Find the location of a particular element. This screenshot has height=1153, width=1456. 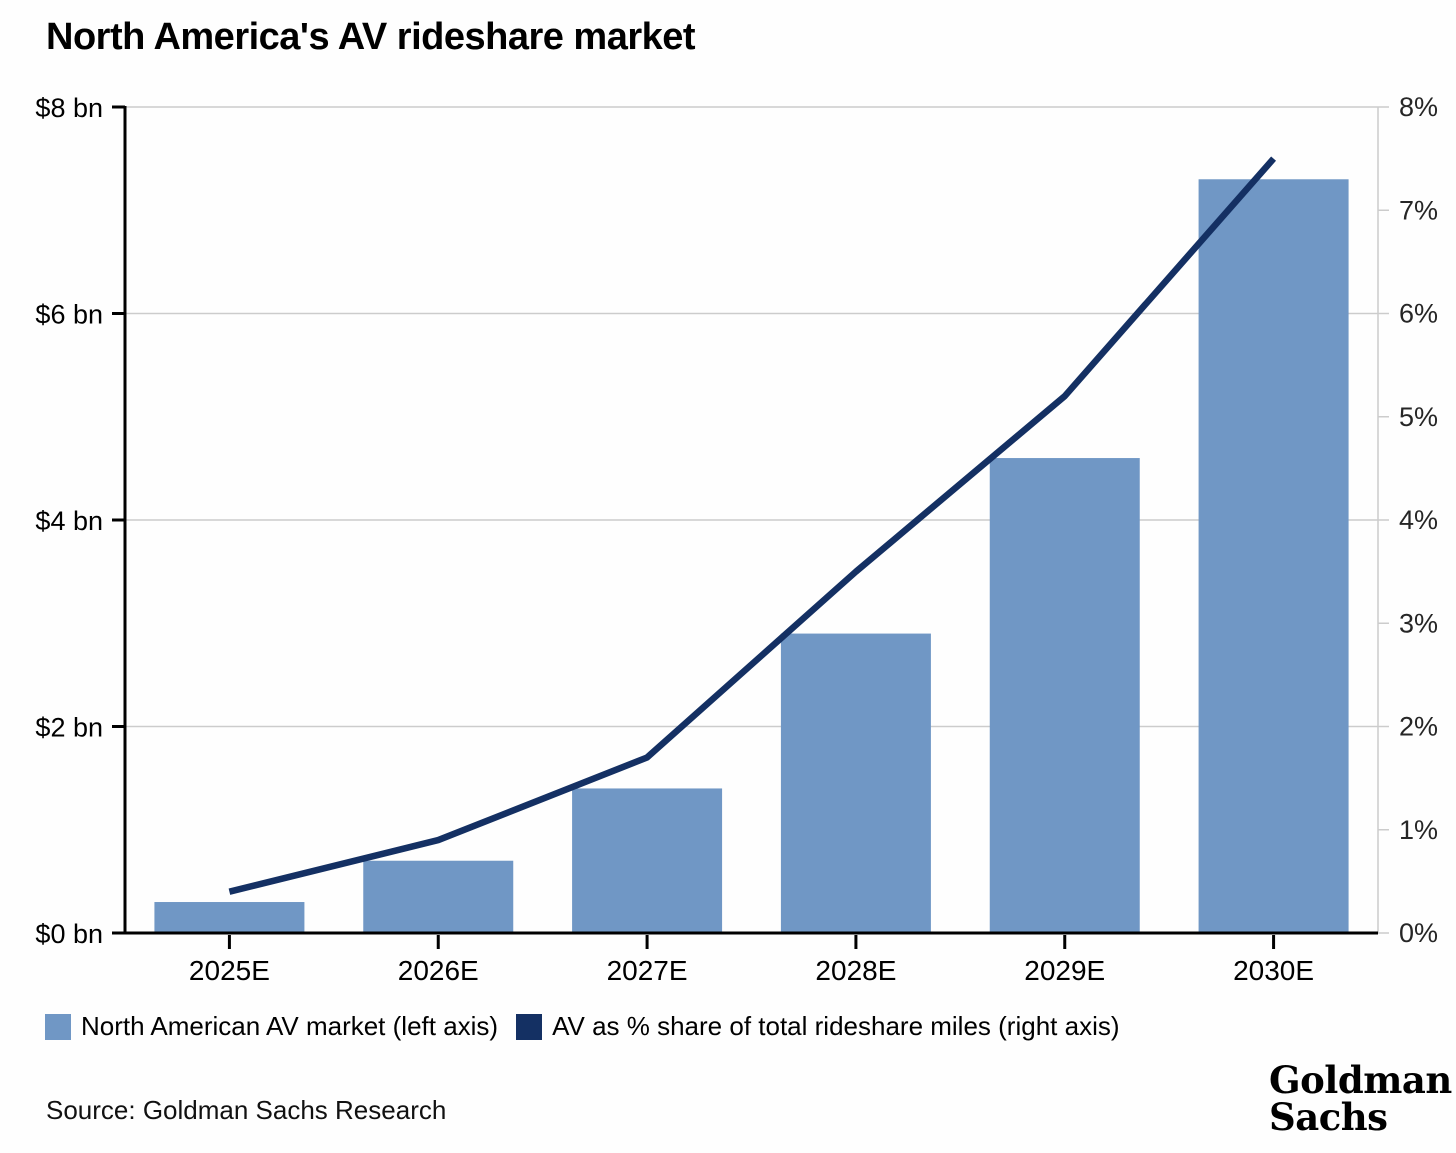

y-axis-label-right: 5% is located at coordinates (1418, 417).